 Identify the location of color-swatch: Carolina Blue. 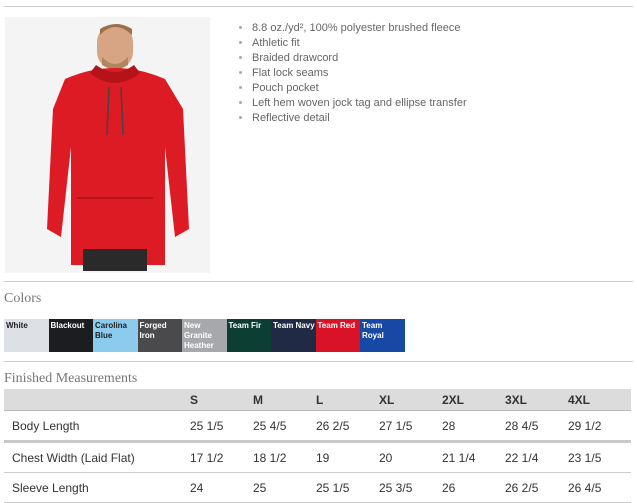
(115, 335).